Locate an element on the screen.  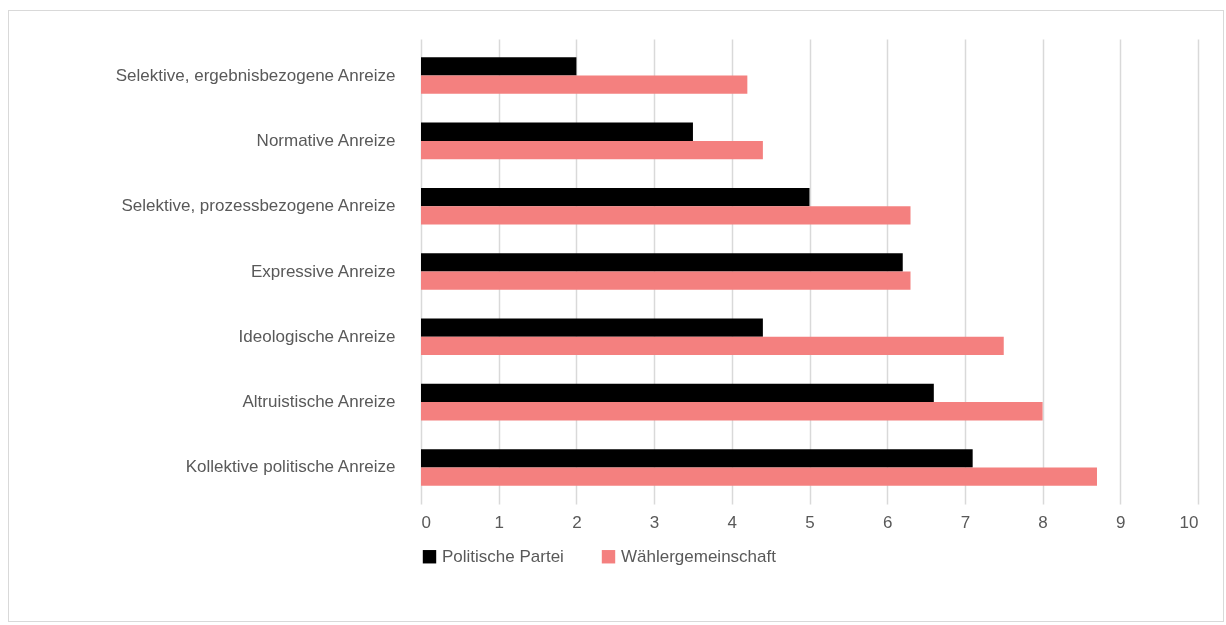
x-tick-label: 2 is located at coordinates (577, 522).